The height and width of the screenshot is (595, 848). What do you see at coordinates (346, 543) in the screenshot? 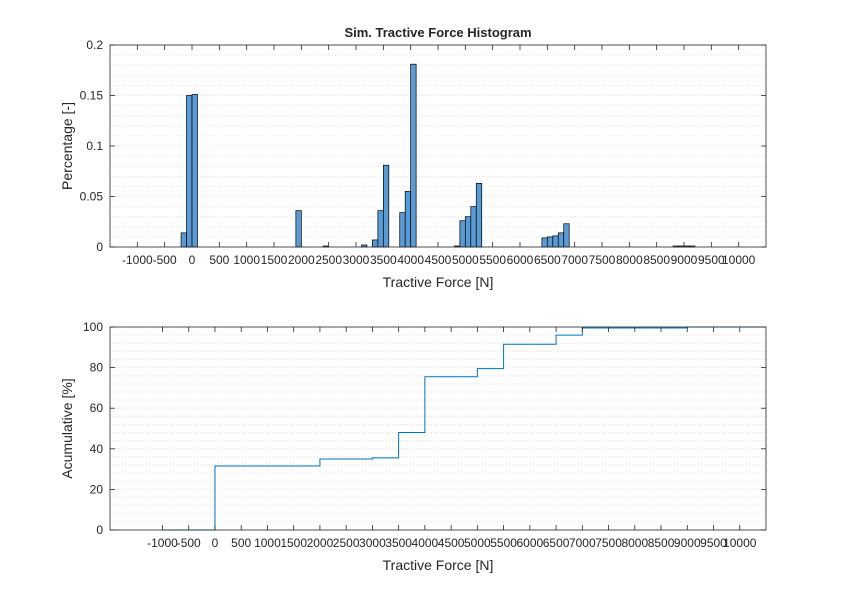
I see `cumulative-x-tick-label: 2500` at bounding box center [346, 543].